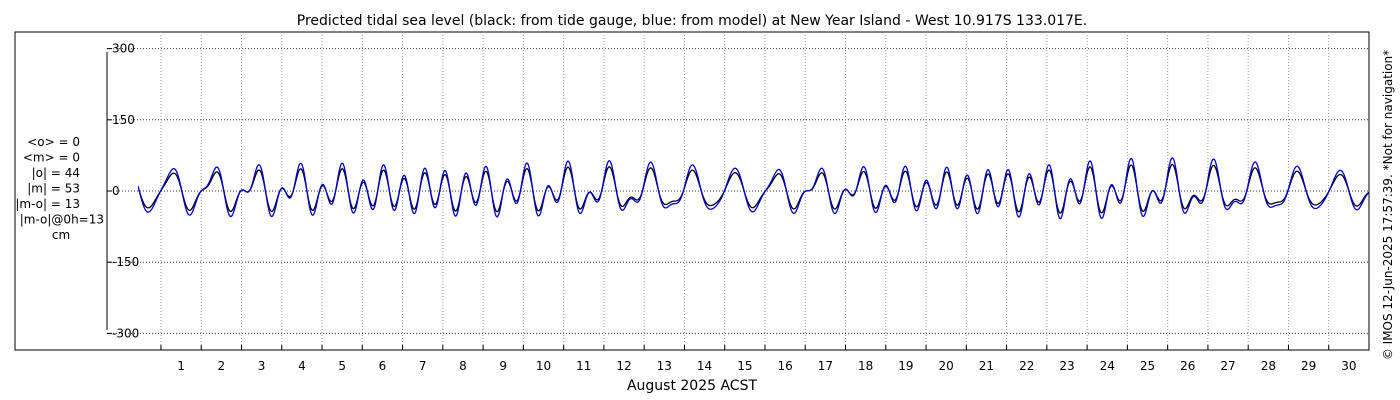 This screenshot has width=1400, height=400. I want to click on x-tick-label: 4, so click(302, 366).